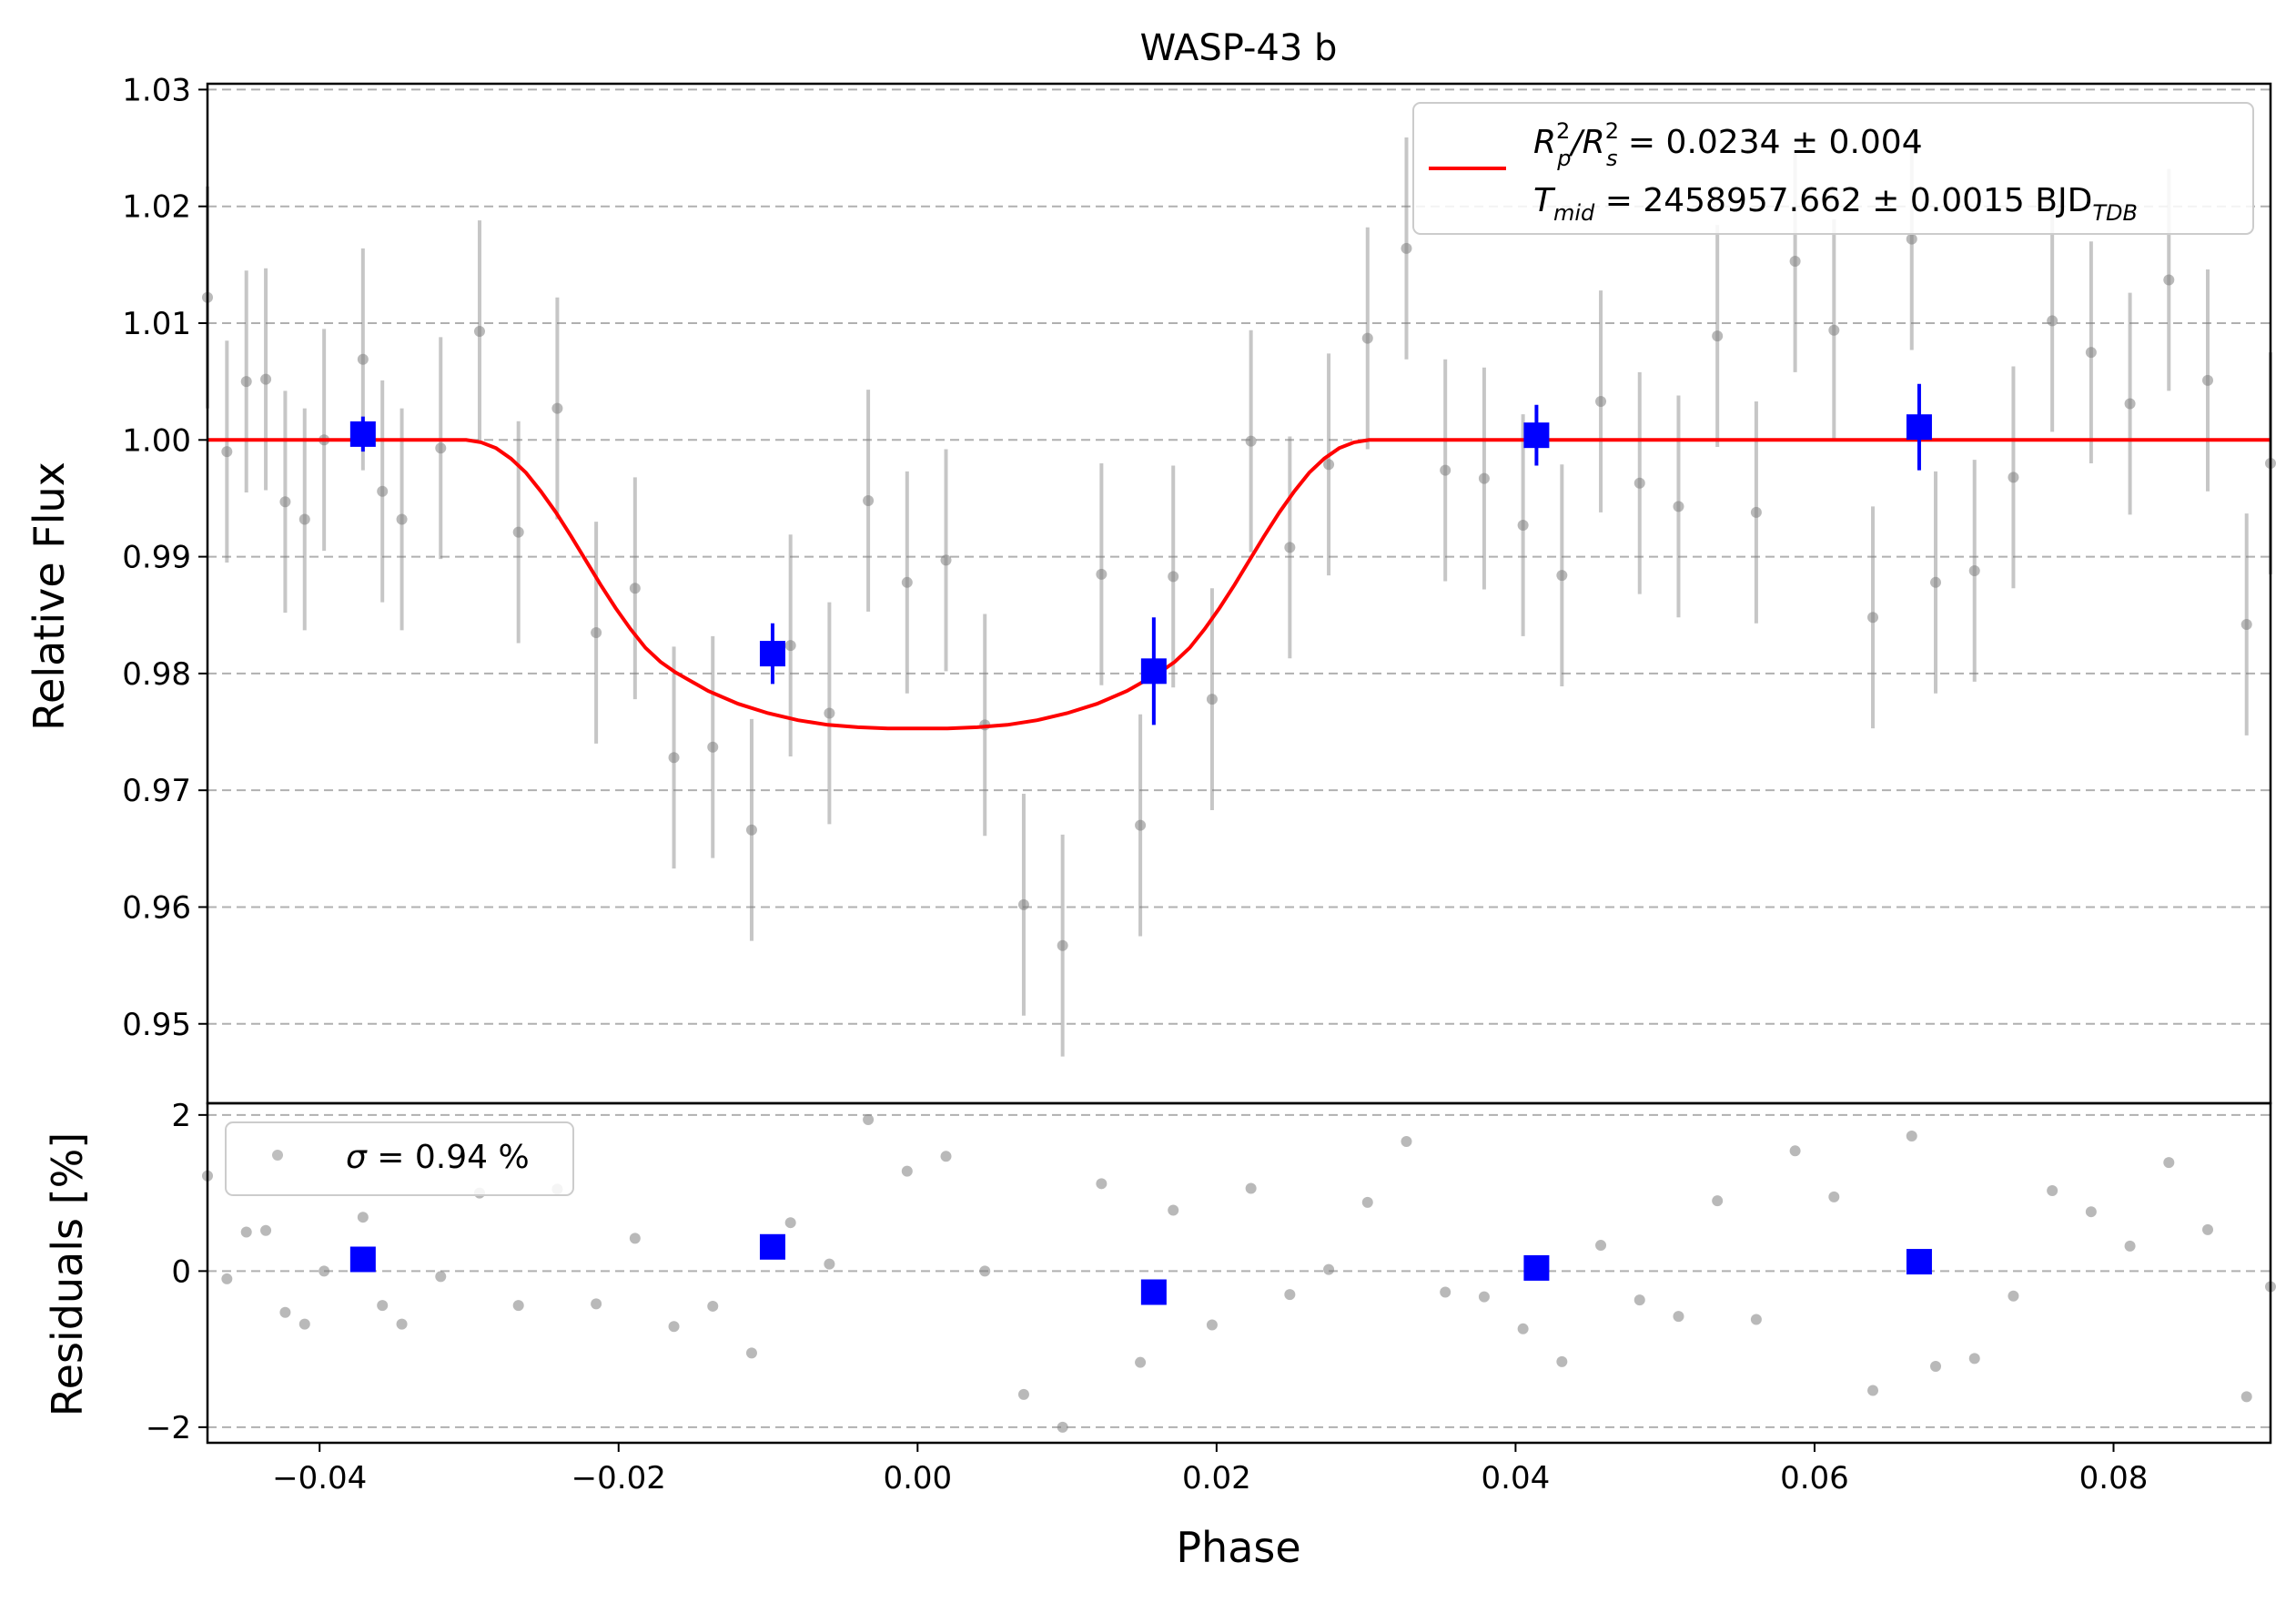 The height and width of the screenshot is (1603, 2296). I want to click on residuals-x-ticks: −0.04 −0.02 0.00 0.02 0.04 0.06 0.08, so click(1210, 1469).